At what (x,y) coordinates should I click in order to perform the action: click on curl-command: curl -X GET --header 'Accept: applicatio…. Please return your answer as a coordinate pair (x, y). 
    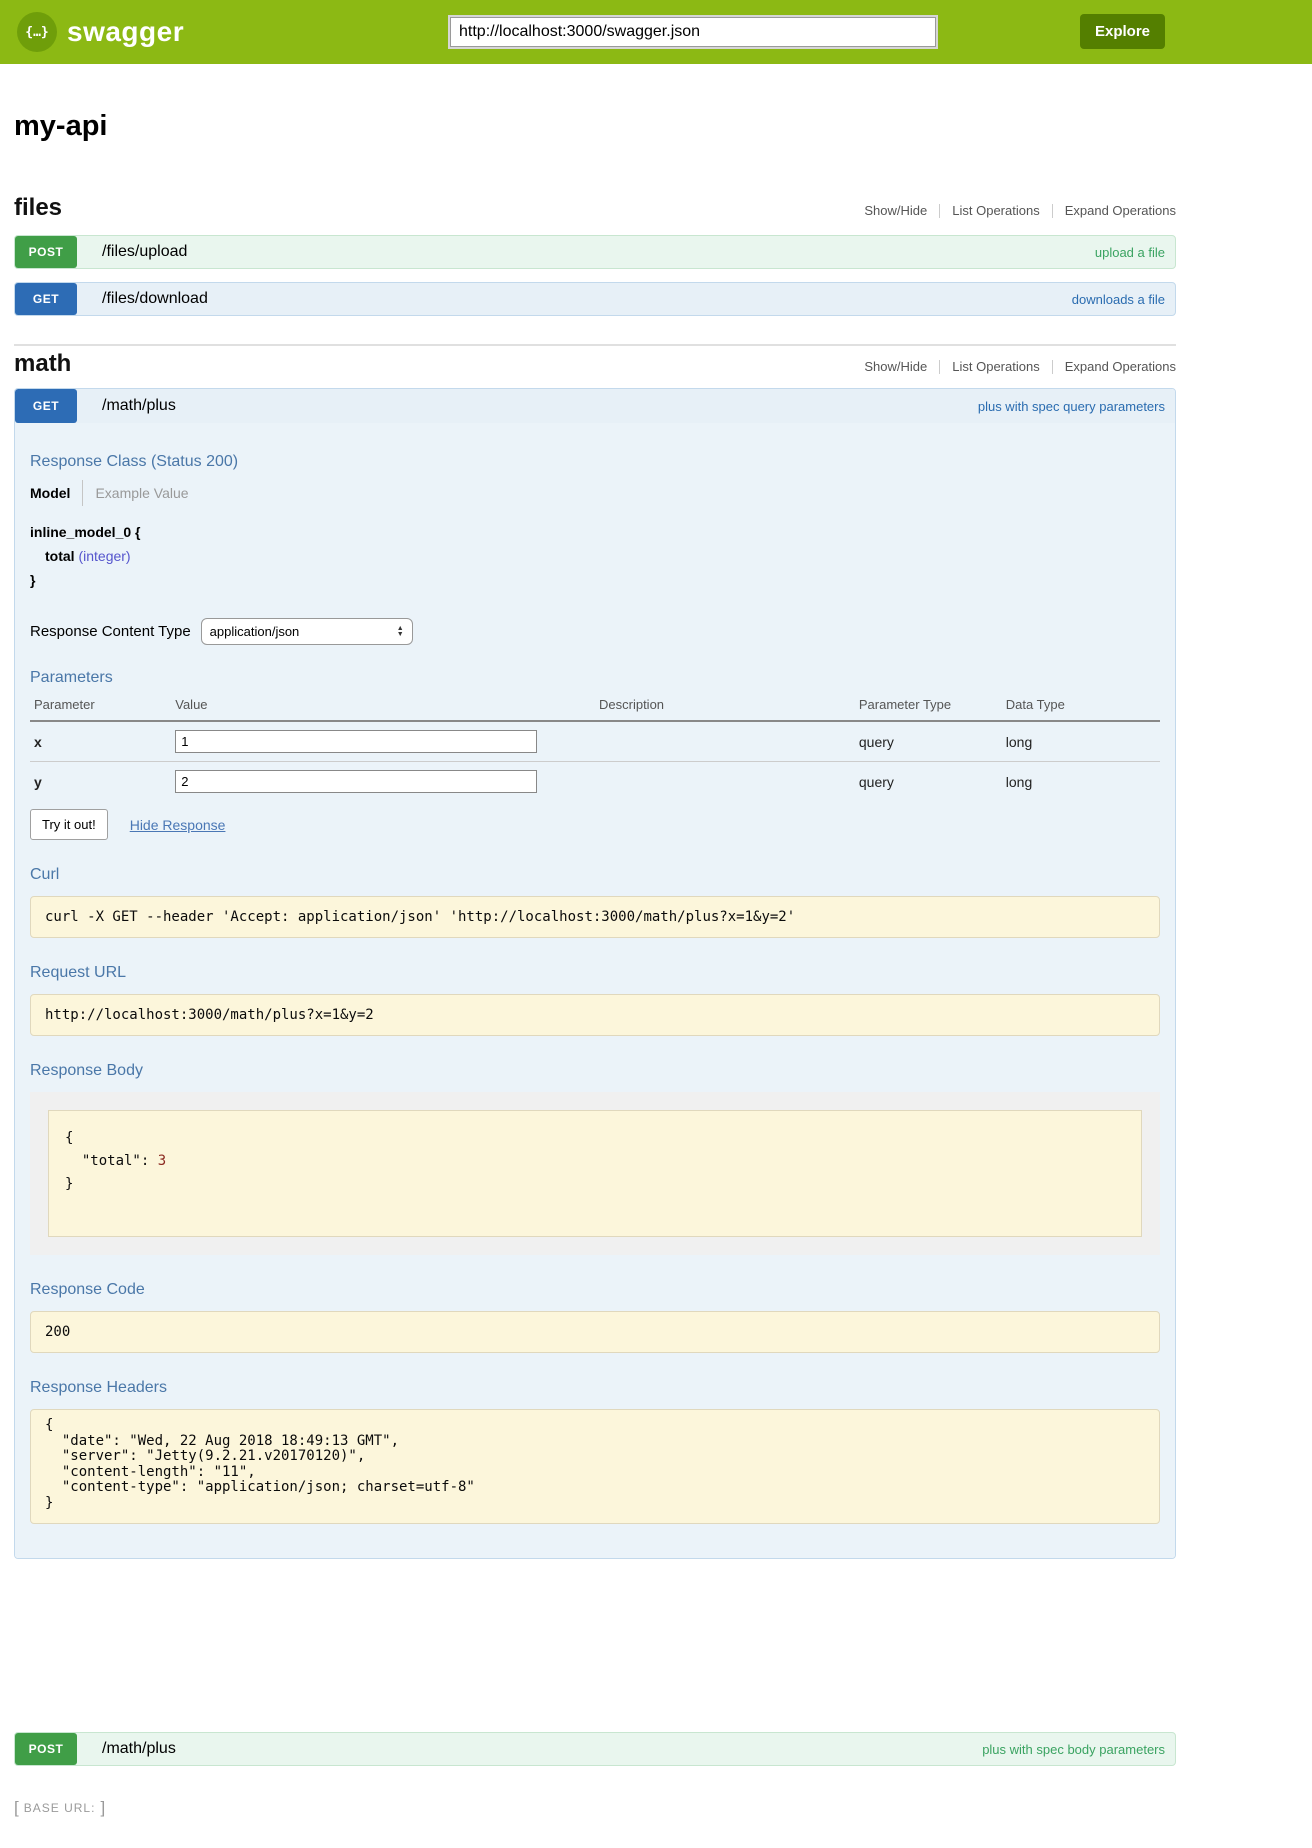
    Looking at the image, I should click on (595, 917).